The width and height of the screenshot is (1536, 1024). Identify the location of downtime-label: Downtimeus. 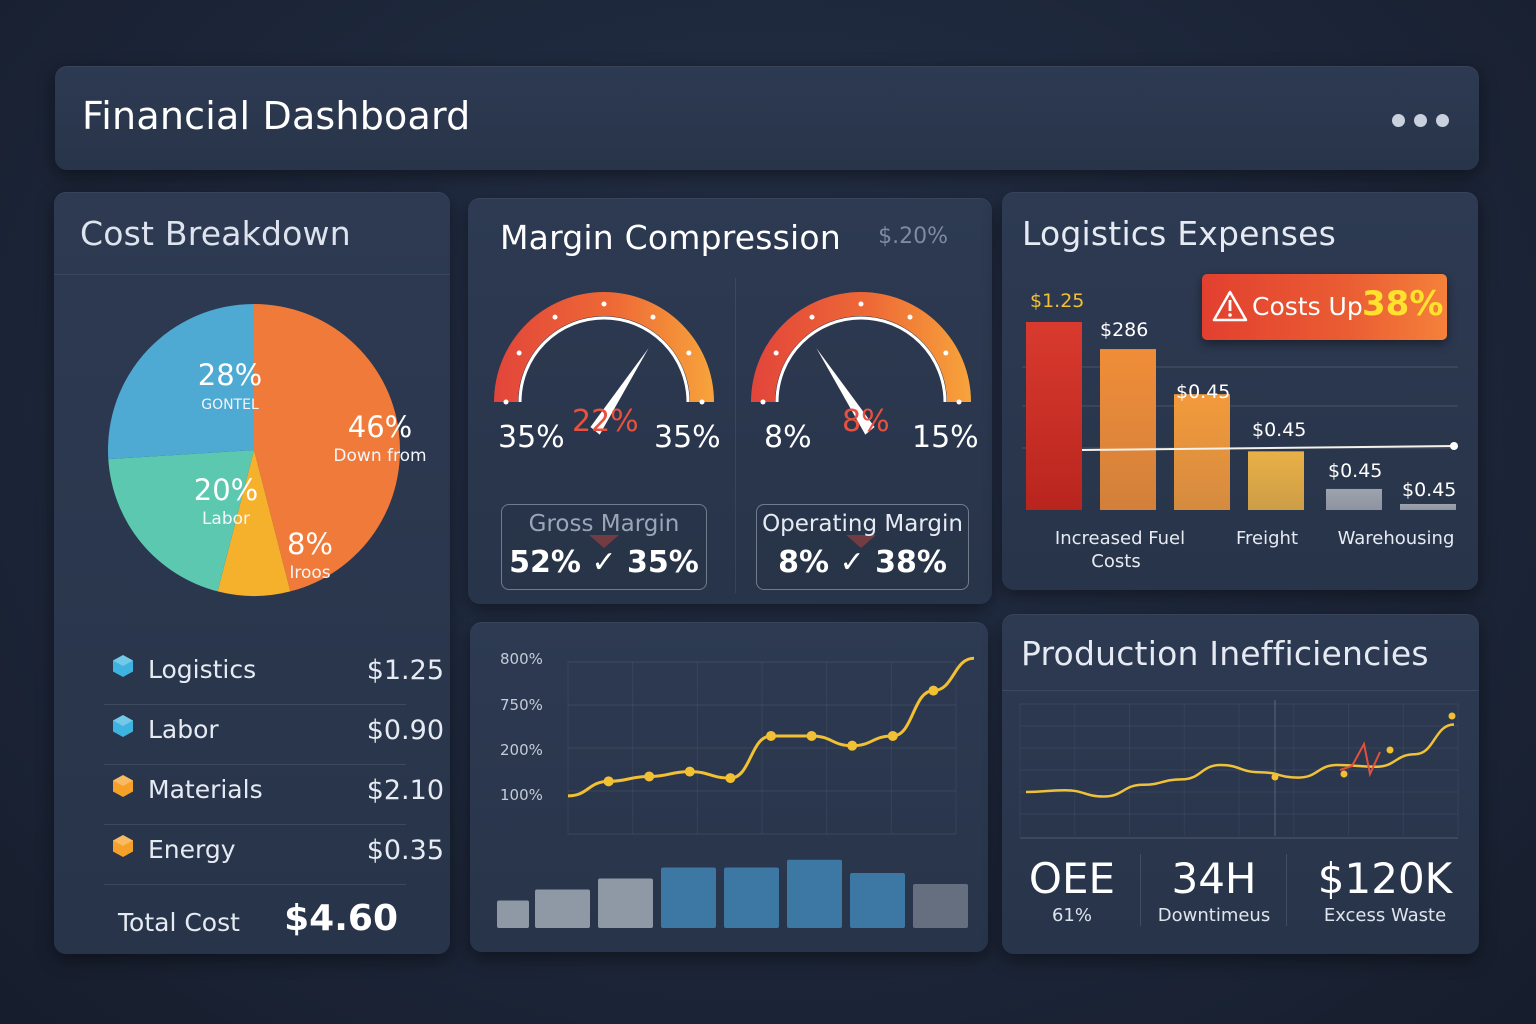
(1214, 915).